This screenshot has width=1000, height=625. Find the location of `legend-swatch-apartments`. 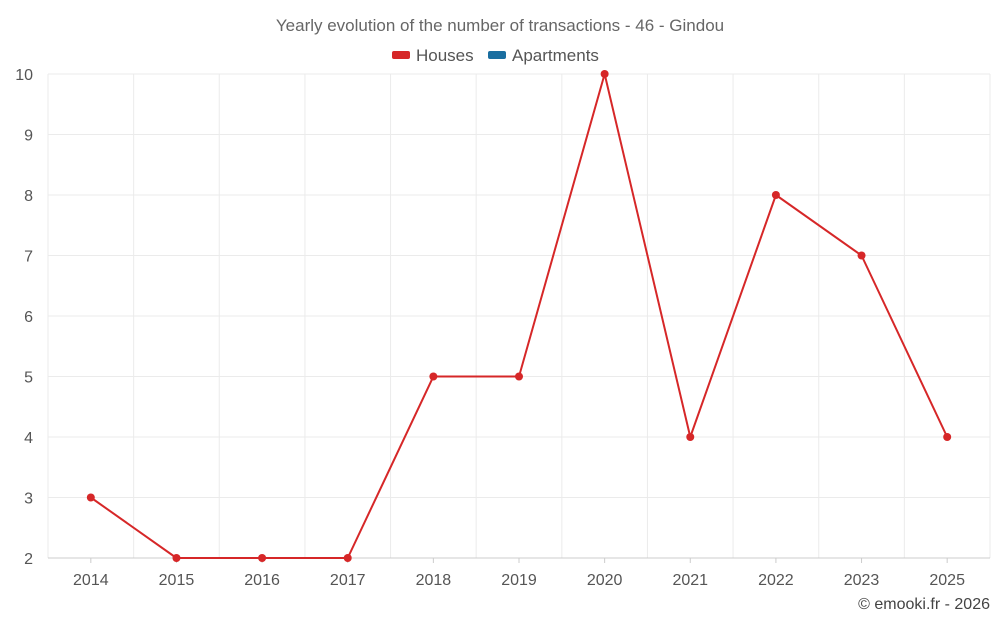

legend-swatch-apartments is located at coordinates (497, 55).